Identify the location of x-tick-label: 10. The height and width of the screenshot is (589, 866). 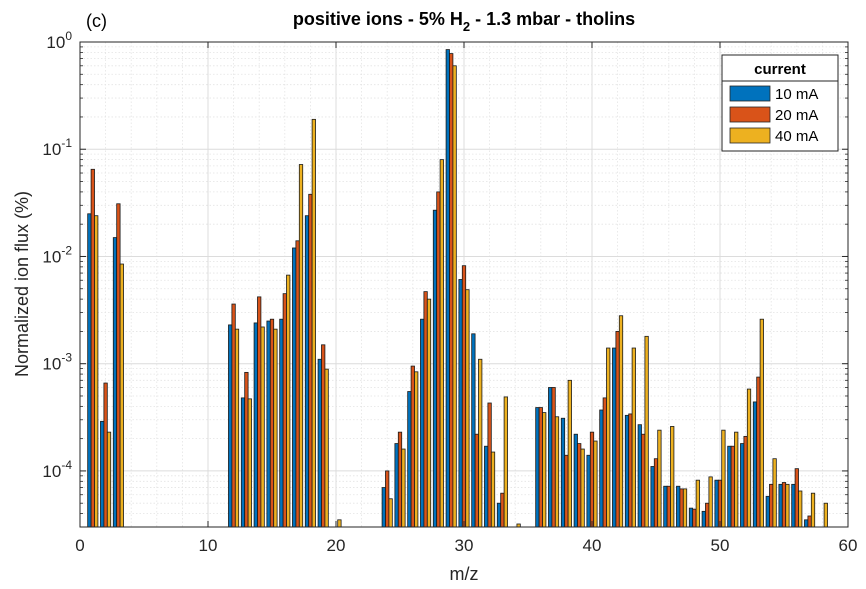
(208, 545).